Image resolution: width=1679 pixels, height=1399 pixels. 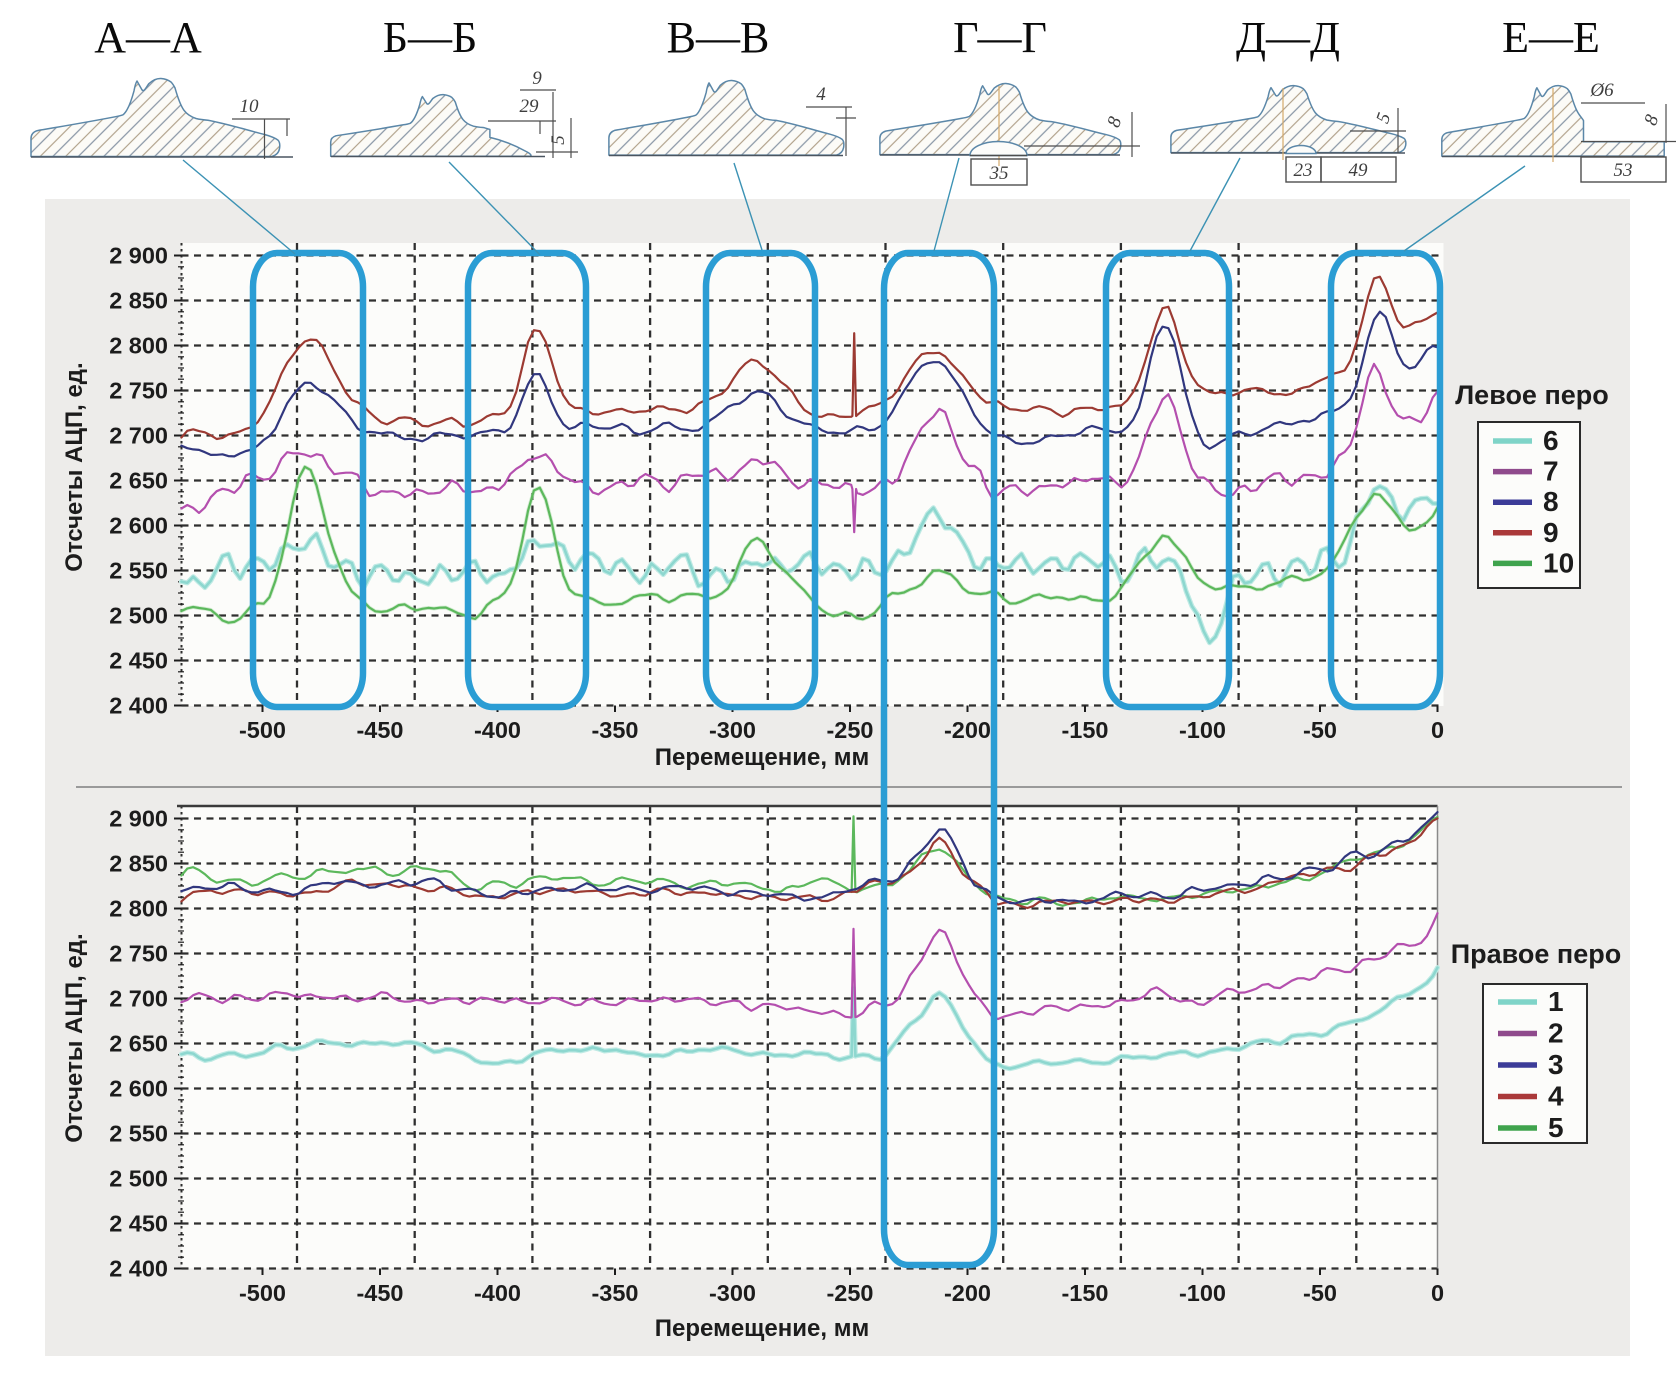 What do you see at coordinates (1288, 37) in the screenshot?
I see `svg-text: Д—Д` at bounding box center [1288, 37].